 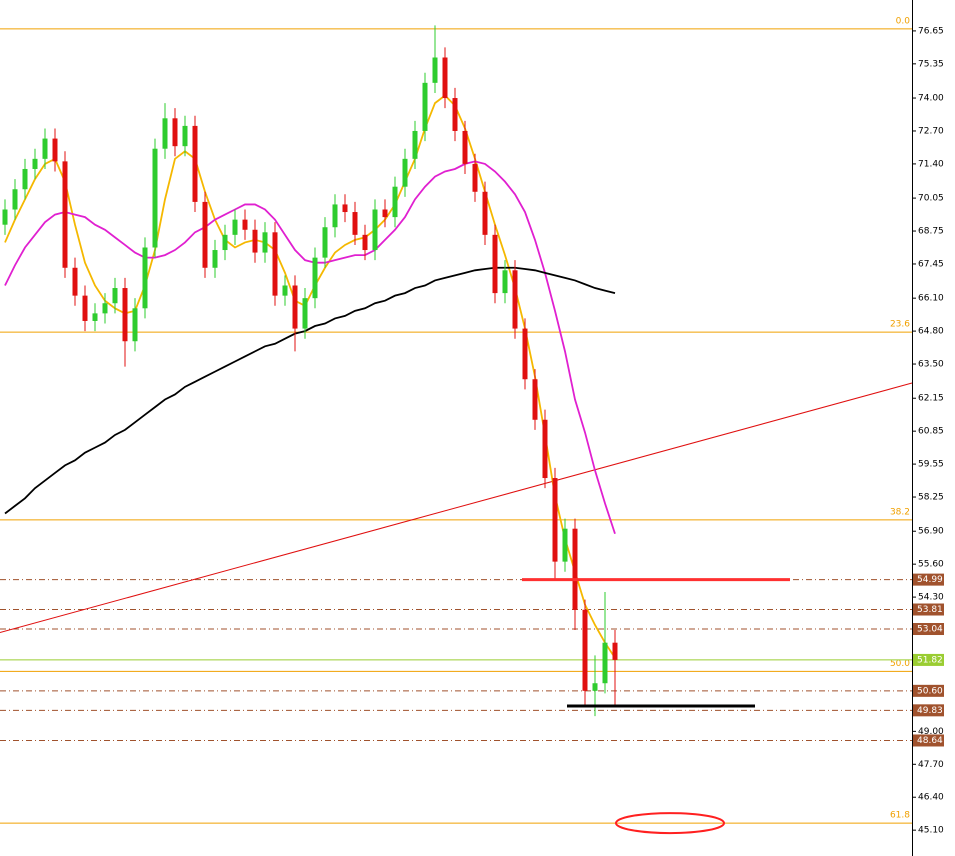 I want to click on y-tick-label: 71.40, so click(x=931, y=164).